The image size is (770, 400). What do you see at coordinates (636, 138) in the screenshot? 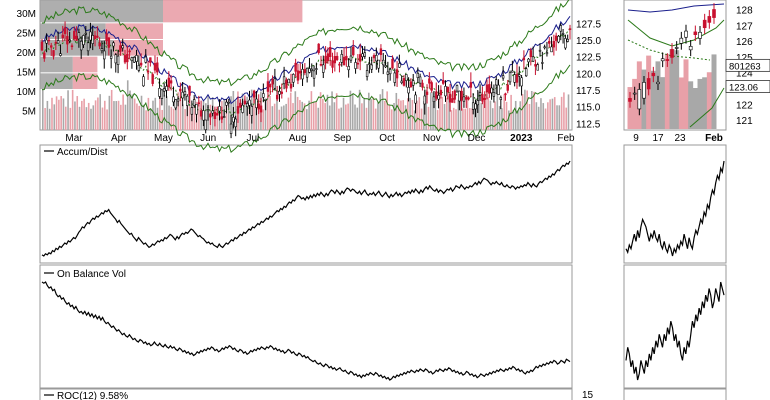
I see `zoom-date-tick-label: 9` at bounding box center [636, 138].